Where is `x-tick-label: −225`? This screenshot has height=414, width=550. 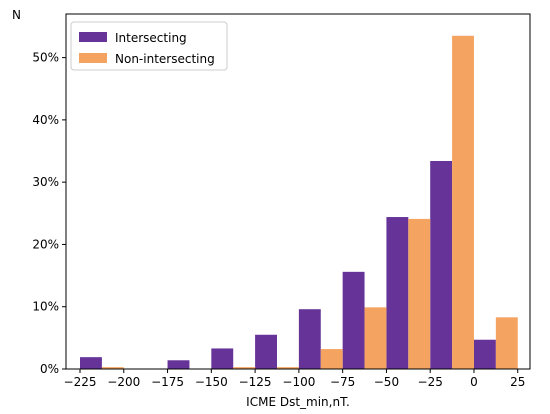 x-tick-label: −225 is located at coordinates (80, 382).